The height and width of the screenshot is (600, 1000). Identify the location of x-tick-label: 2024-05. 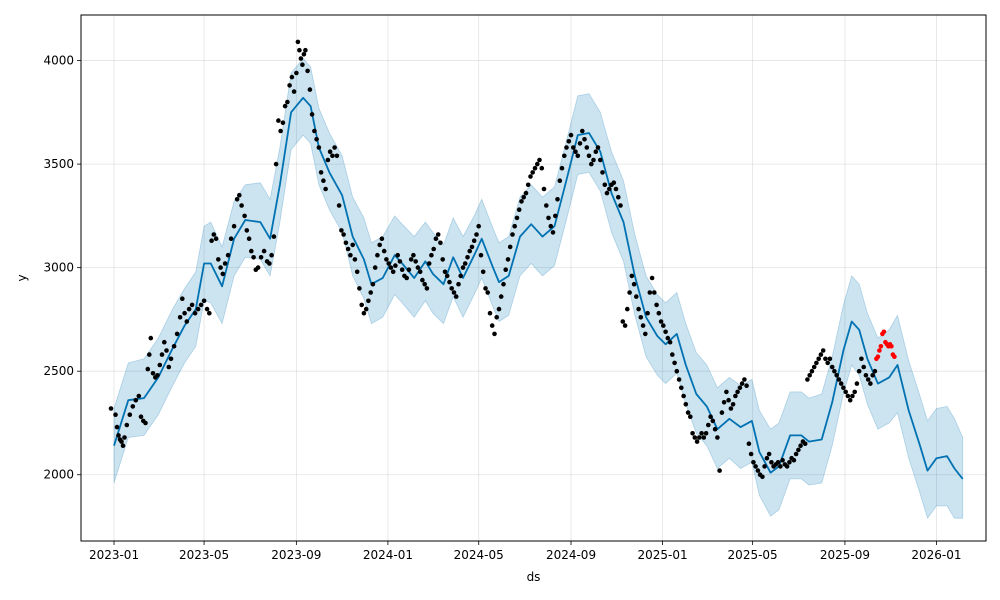
(479, 555).